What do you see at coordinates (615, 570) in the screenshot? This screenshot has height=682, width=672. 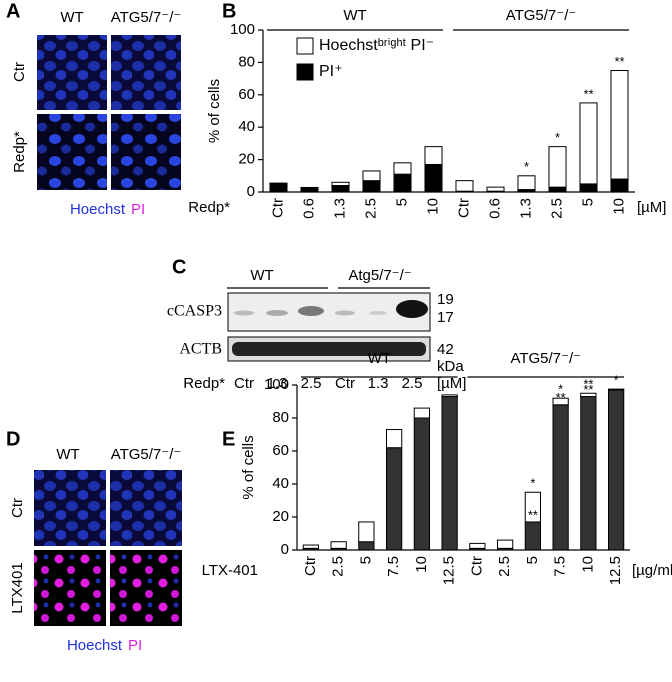 I see `x-tick-label: 12.5` at bounding box center [615, 570].